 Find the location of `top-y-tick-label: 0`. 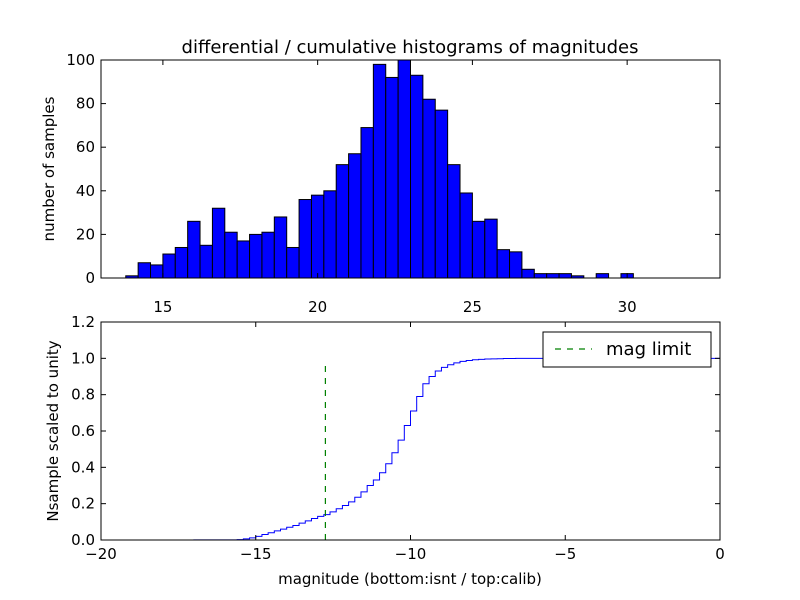

top-y-tick-label: 0 is located at coordinates (90, 278).